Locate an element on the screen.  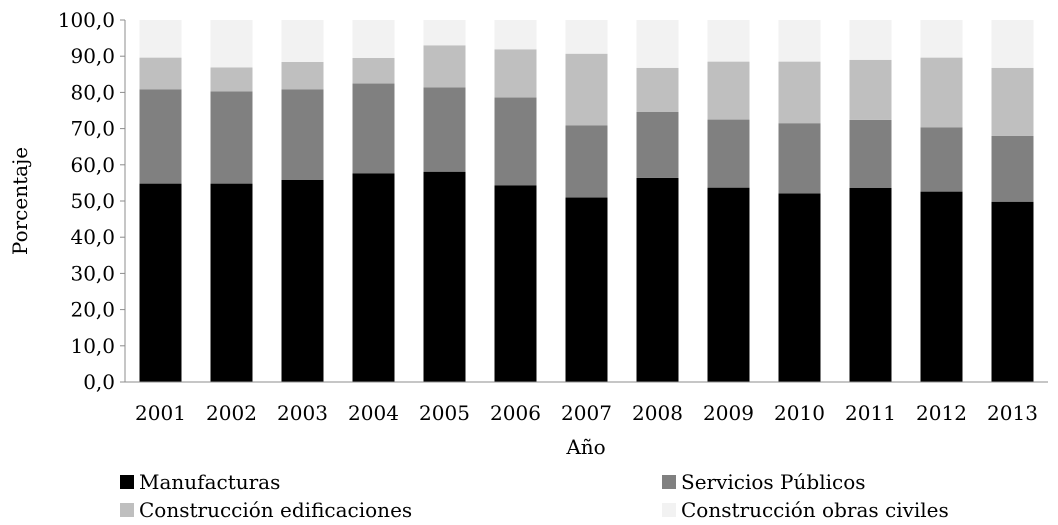
bar-construccion-obras-civiles-2007 is located at coordinates (586, 37).